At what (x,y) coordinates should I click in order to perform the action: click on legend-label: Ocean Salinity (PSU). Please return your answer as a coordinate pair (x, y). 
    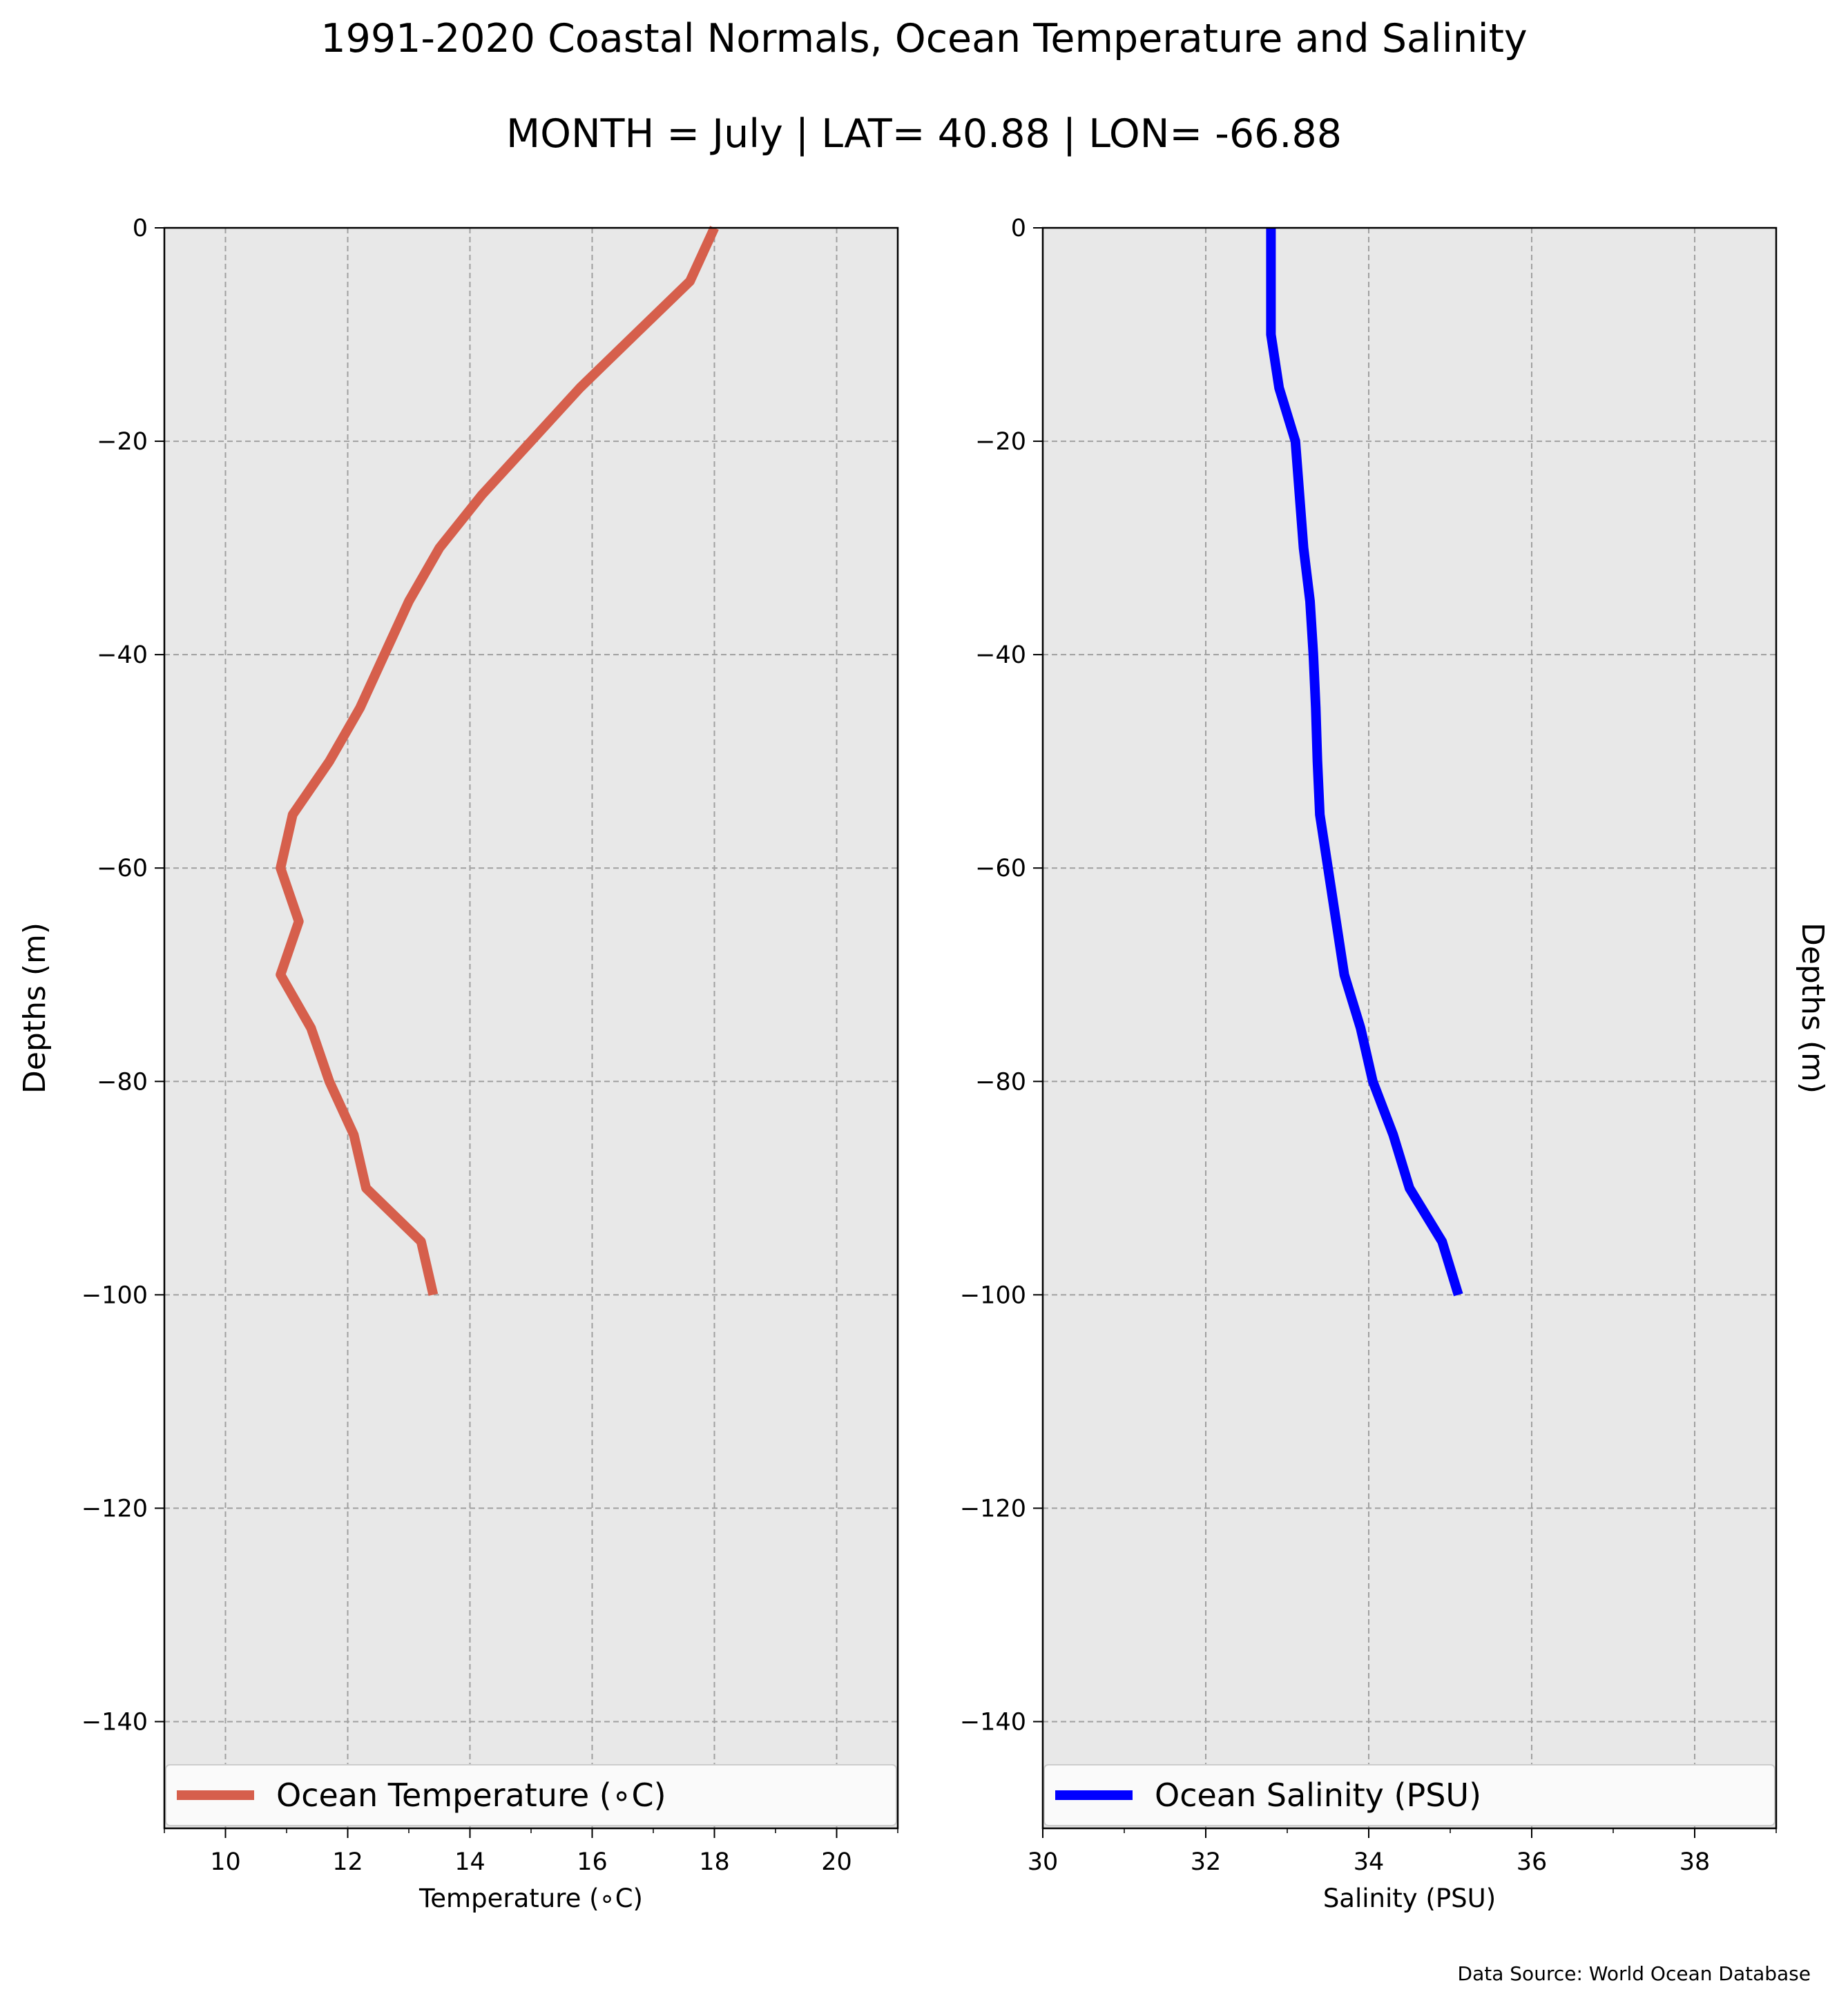
    Looking at the image, I should click on (1318, 1796).